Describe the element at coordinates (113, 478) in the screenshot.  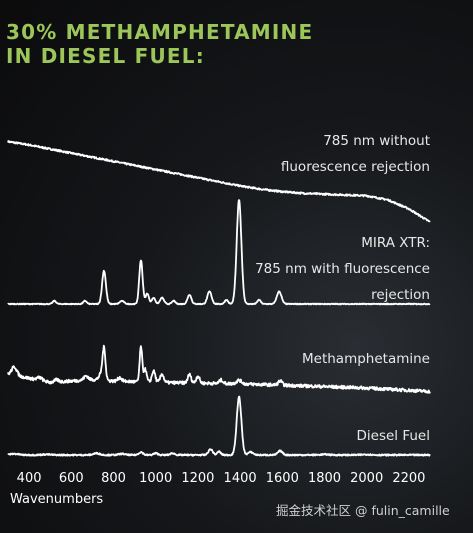
I see `x-tick-label-800: 800` at that location.